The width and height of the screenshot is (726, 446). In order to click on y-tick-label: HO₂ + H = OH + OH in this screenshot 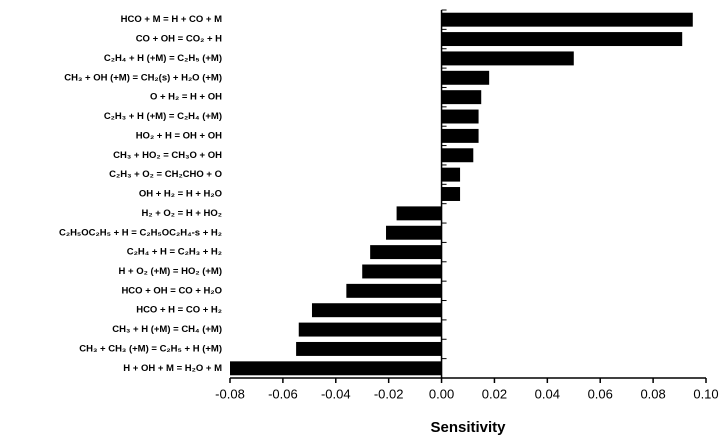, I will do `click(179, 135)`.